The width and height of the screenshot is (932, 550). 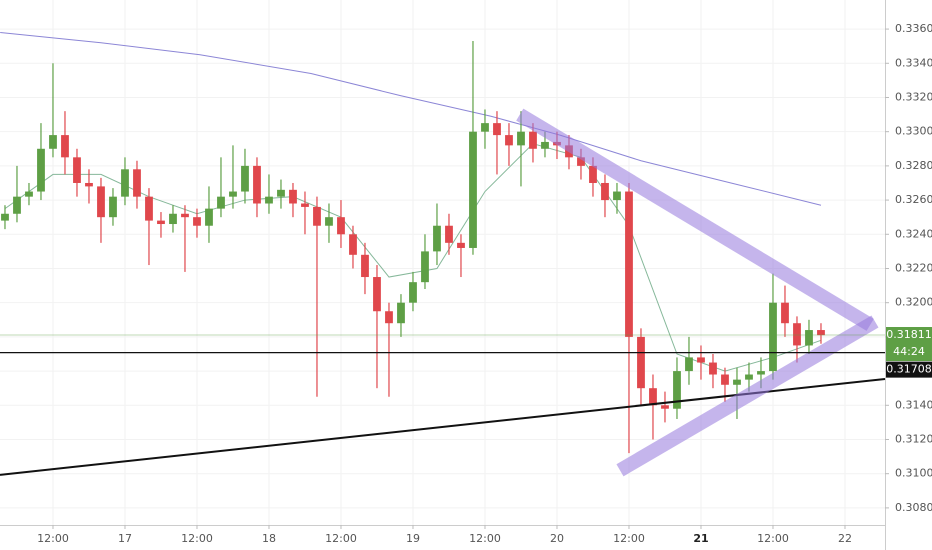 I want to click on x-tick-label: 22, so click(x=845, y=538).